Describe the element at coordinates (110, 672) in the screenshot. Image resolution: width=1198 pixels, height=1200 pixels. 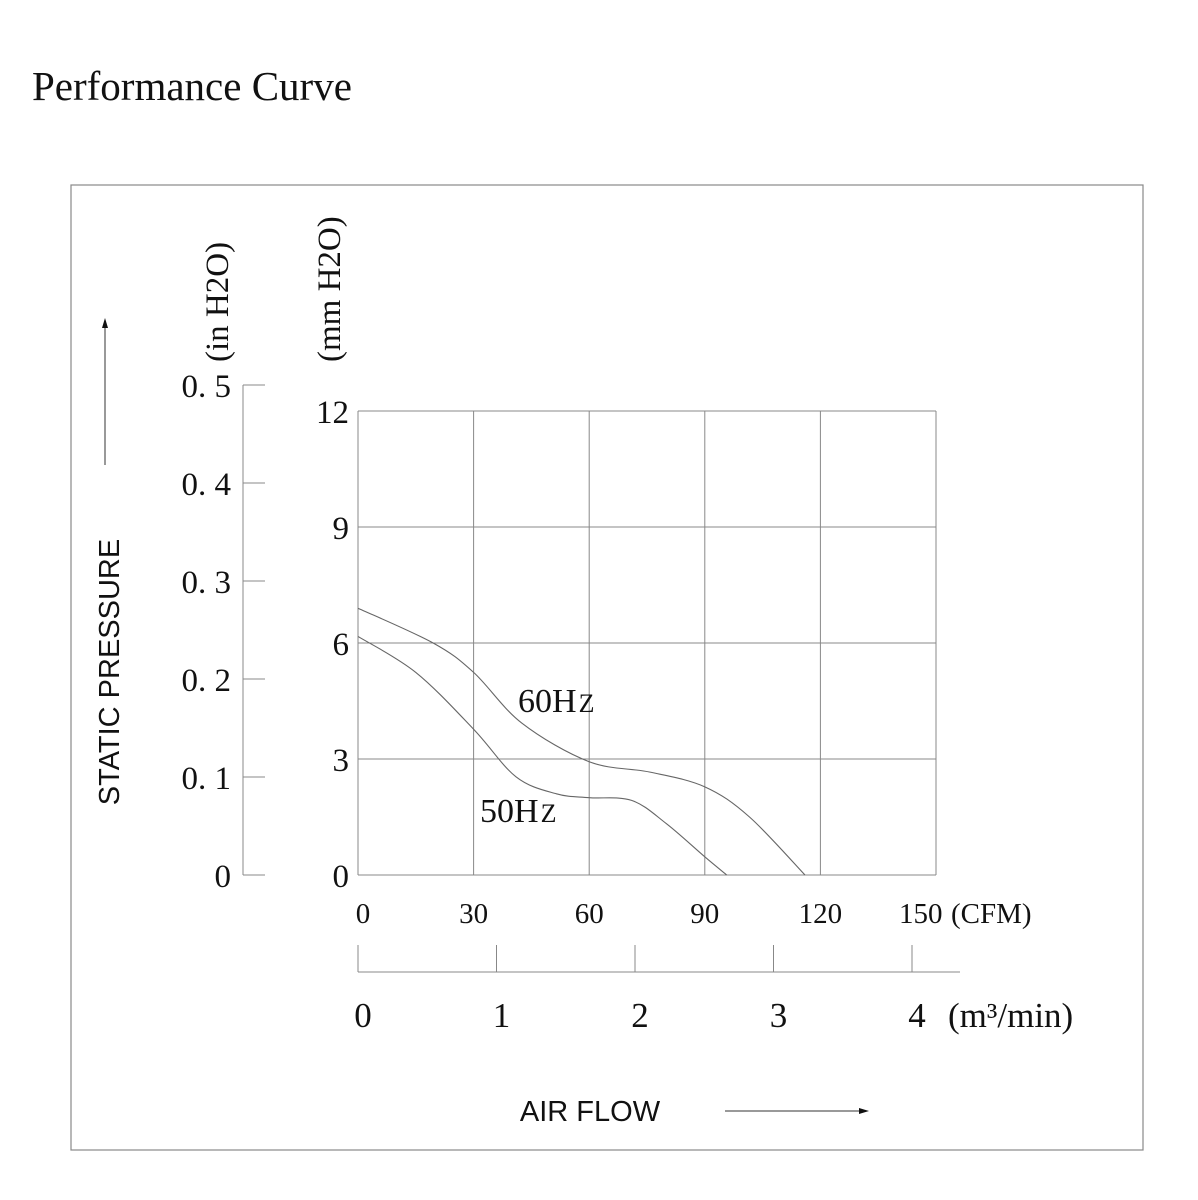
I see `y-axis-label: STATIC PRESSURE` at that location.